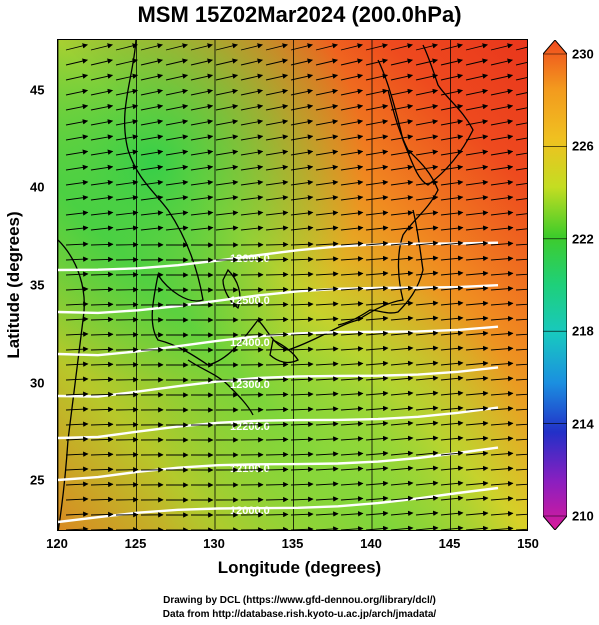 Image resolution: width=599 pixels, height=625 pixels. I want to click on contour-label: 12200.0, so click(250, 427).